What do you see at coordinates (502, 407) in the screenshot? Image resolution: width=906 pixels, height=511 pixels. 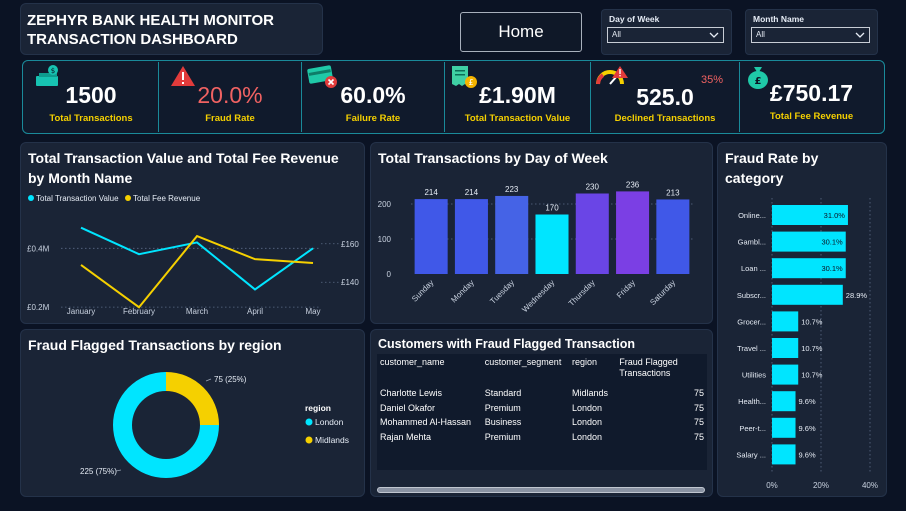 I see `cell-segment: Premium` at bounding box center [502, 407].